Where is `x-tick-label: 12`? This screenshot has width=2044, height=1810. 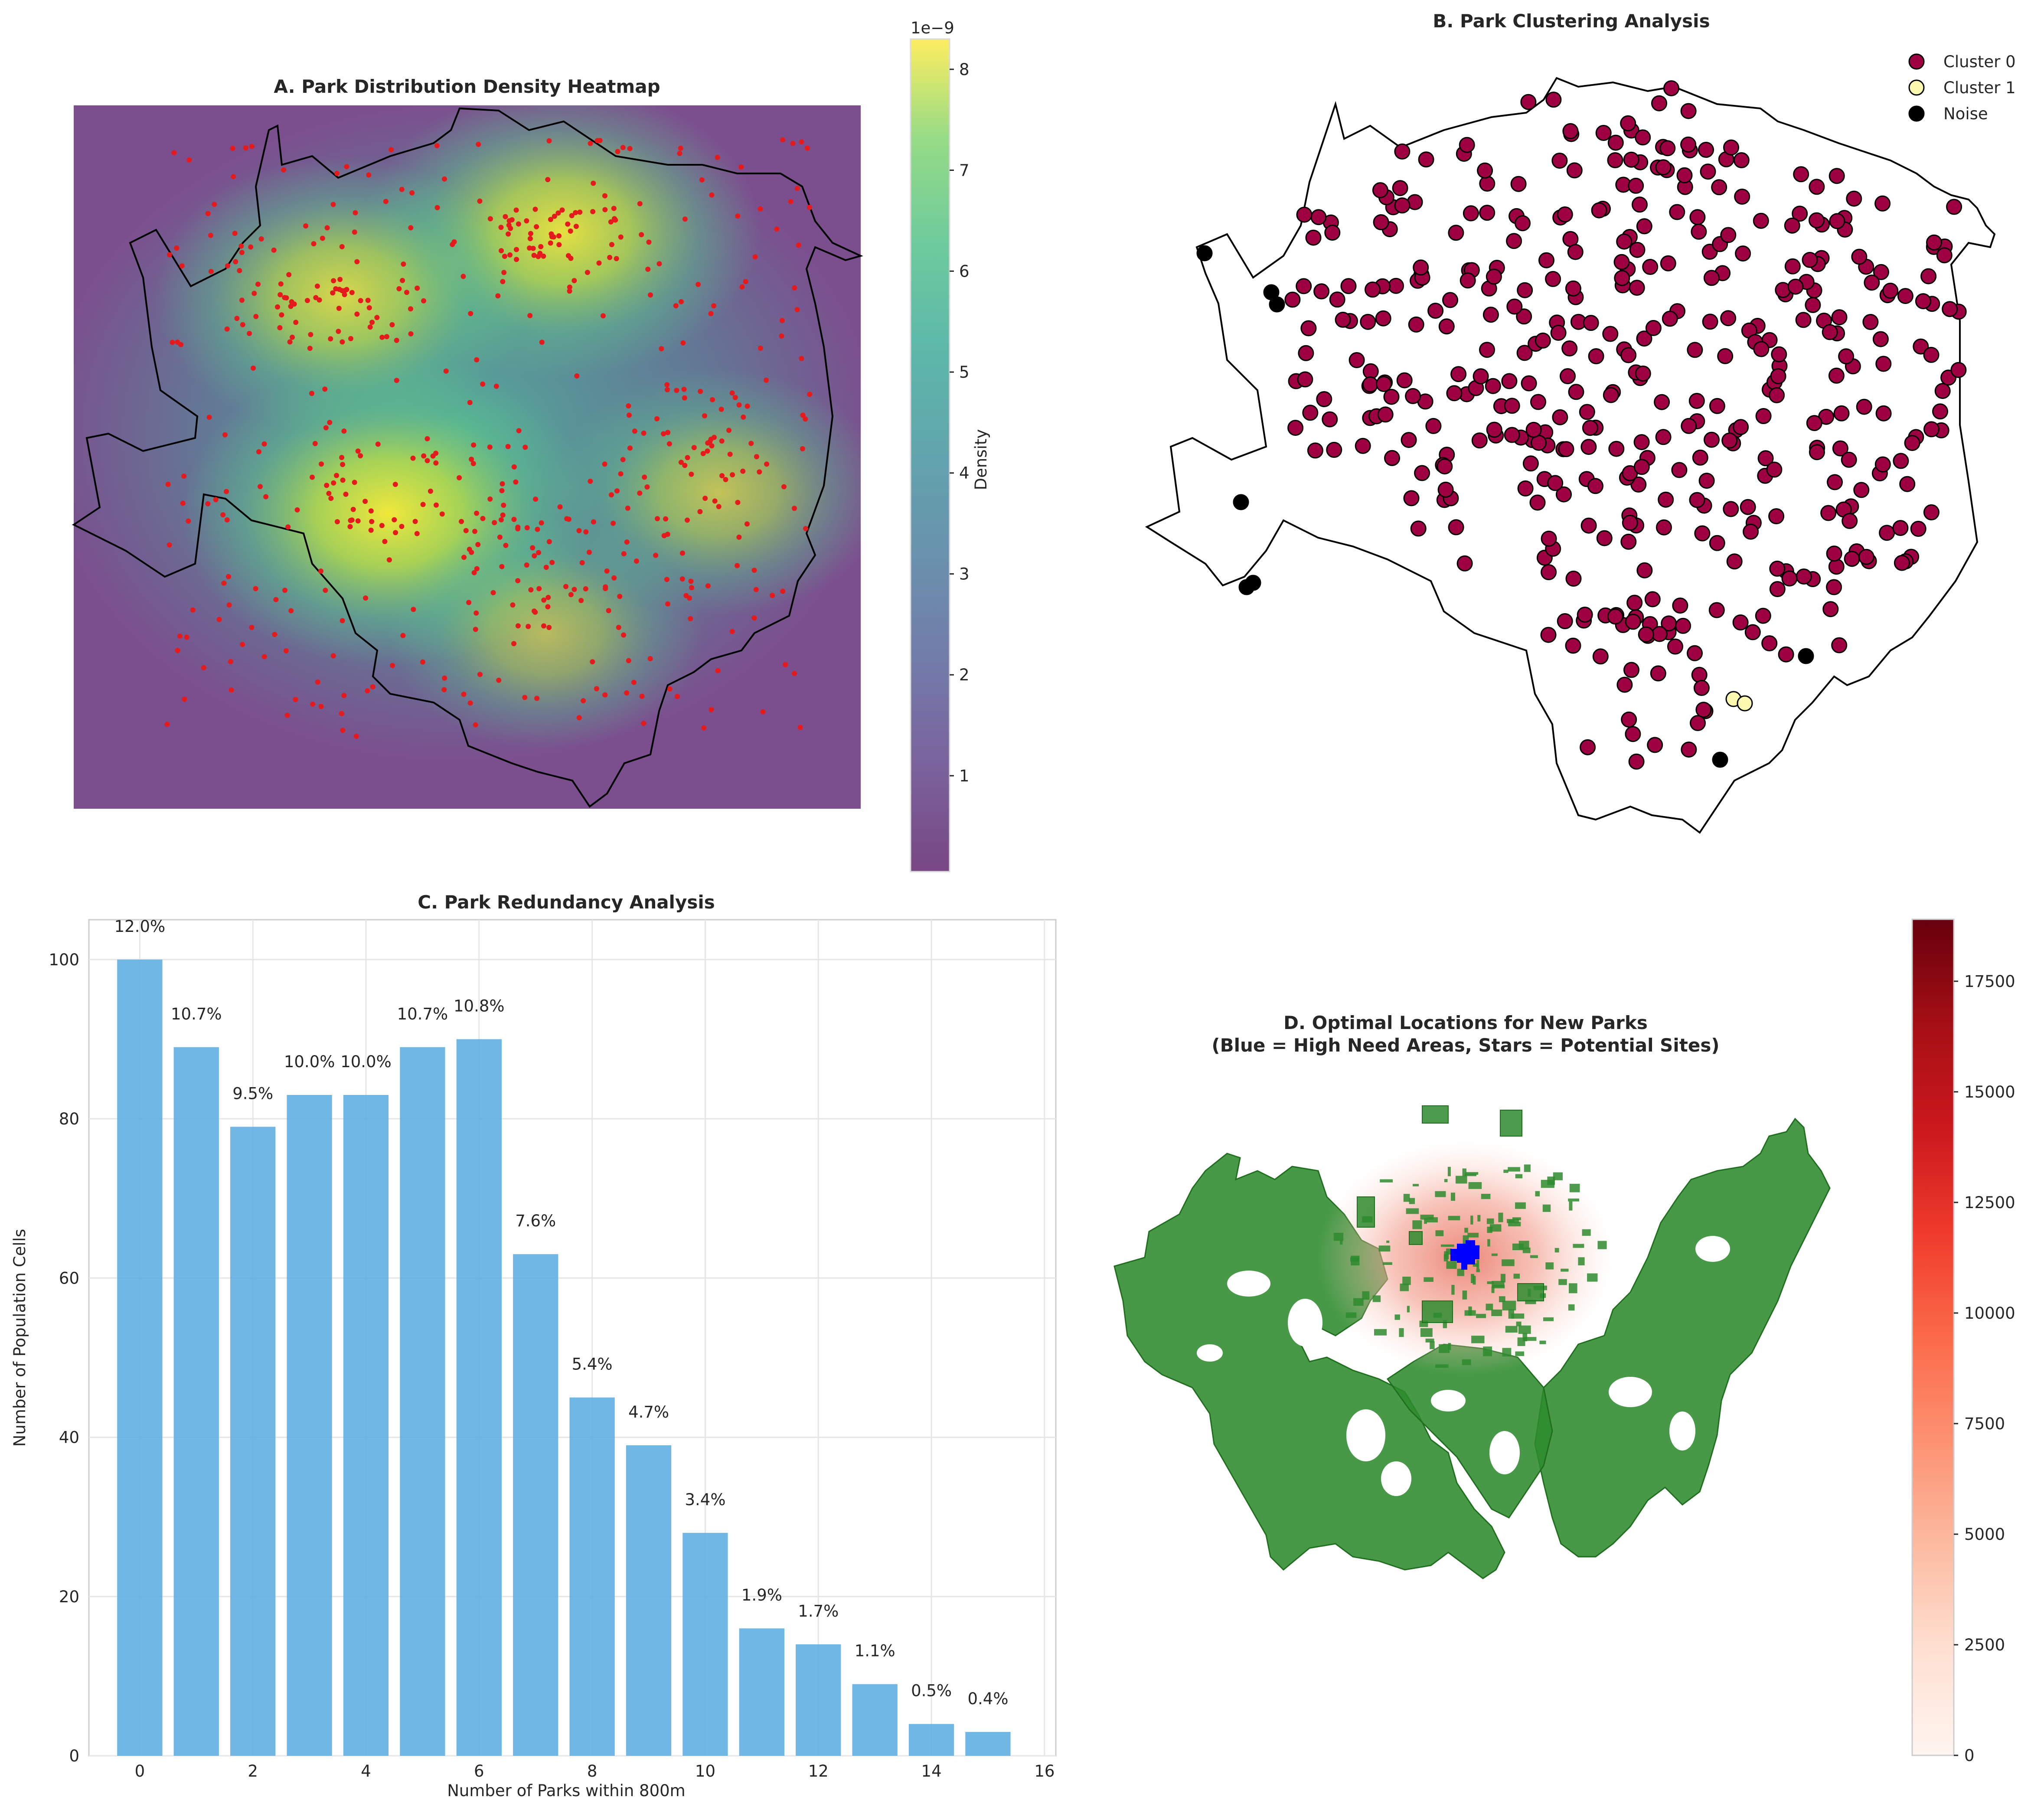
x-tick-label: 12 is located at coordinates (818, 1771).